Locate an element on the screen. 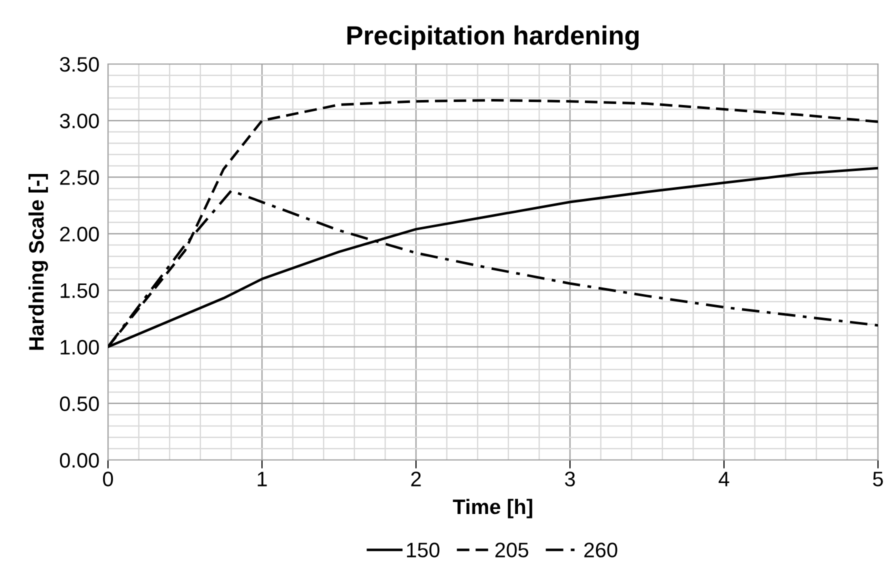 This screenshot has width=887, height=575. x-axis-title: Time [h] is located at coordinates (492, 508).